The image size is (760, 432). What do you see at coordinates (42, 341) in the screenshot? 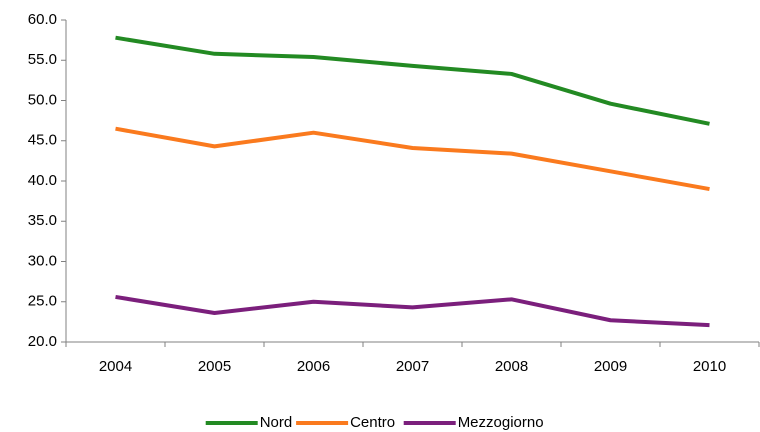
I see `y-tick-label: 20.0` at bounding box center [42, 341].